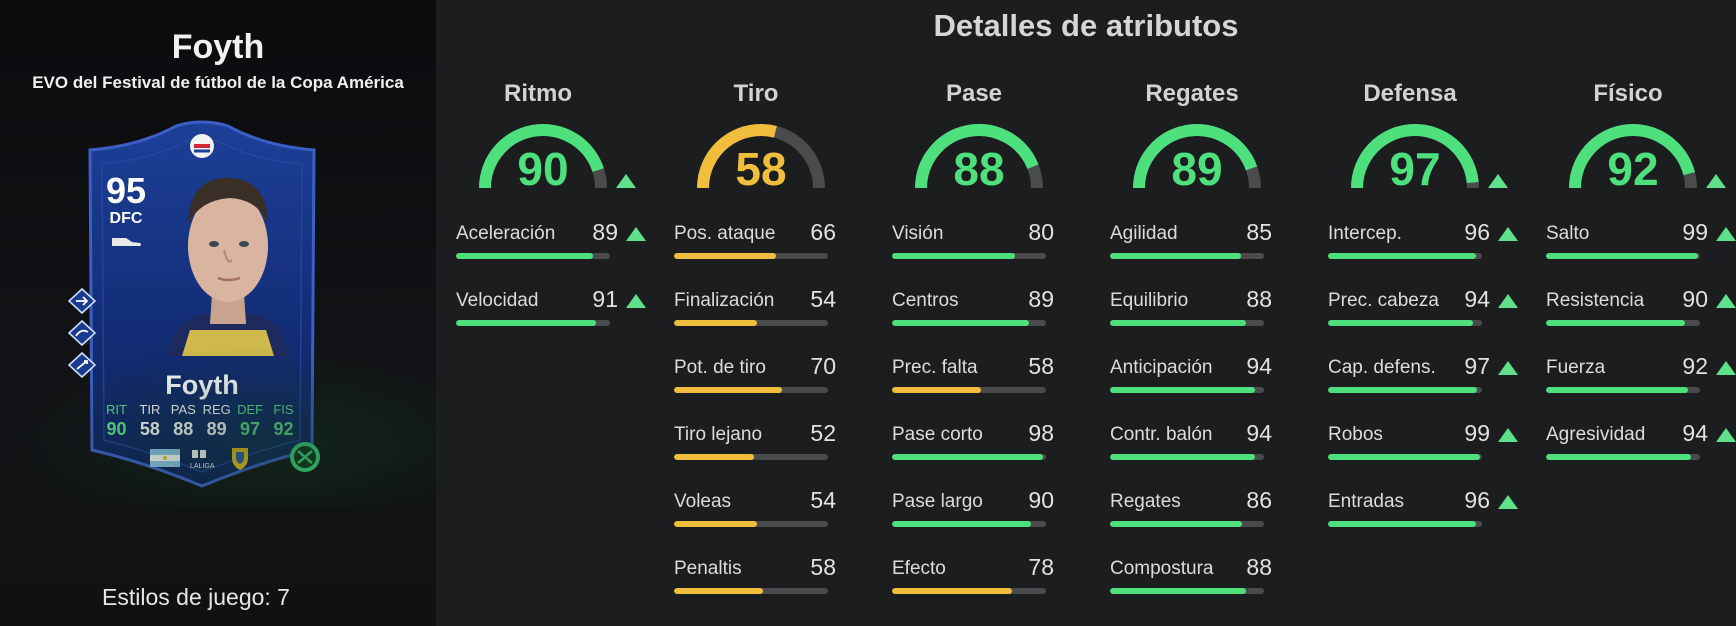 Image resolution: width=1736 pixels, height=626 pixels. I want to click on club-crest-icon, so click(240, 459).